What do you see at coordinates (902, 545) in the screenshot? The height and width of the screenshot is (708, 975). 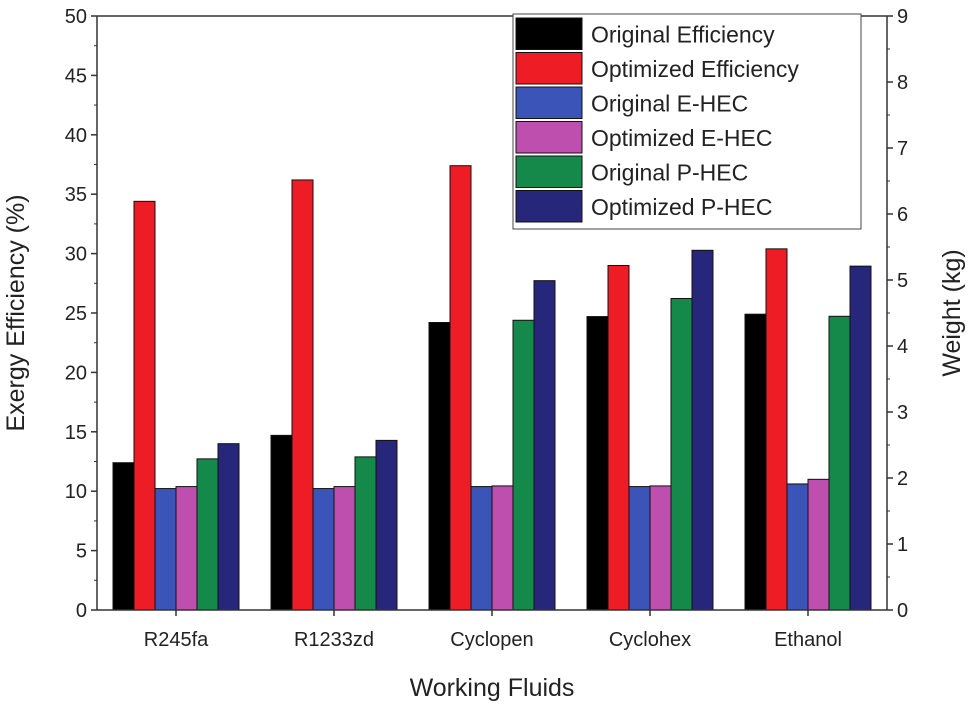 I see `y2-tick-label: 1` at bounding box center [902, 545].